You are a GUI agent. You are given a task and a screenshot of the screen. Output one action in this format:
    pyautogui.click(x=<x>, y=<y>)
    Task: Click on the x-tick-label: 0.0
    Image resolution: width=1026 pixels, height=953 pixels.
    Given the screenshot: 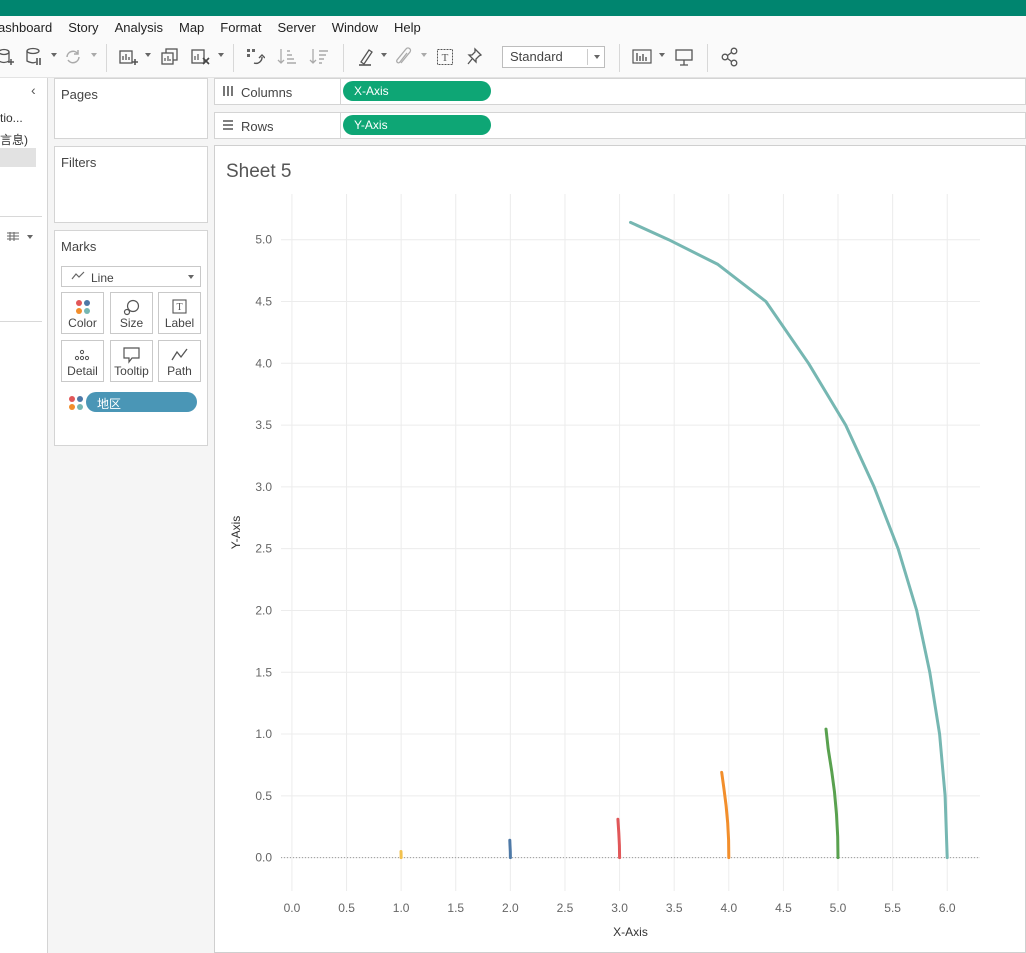 What is the action you would take?
    pyautogui.click(x=292, y=908)
    